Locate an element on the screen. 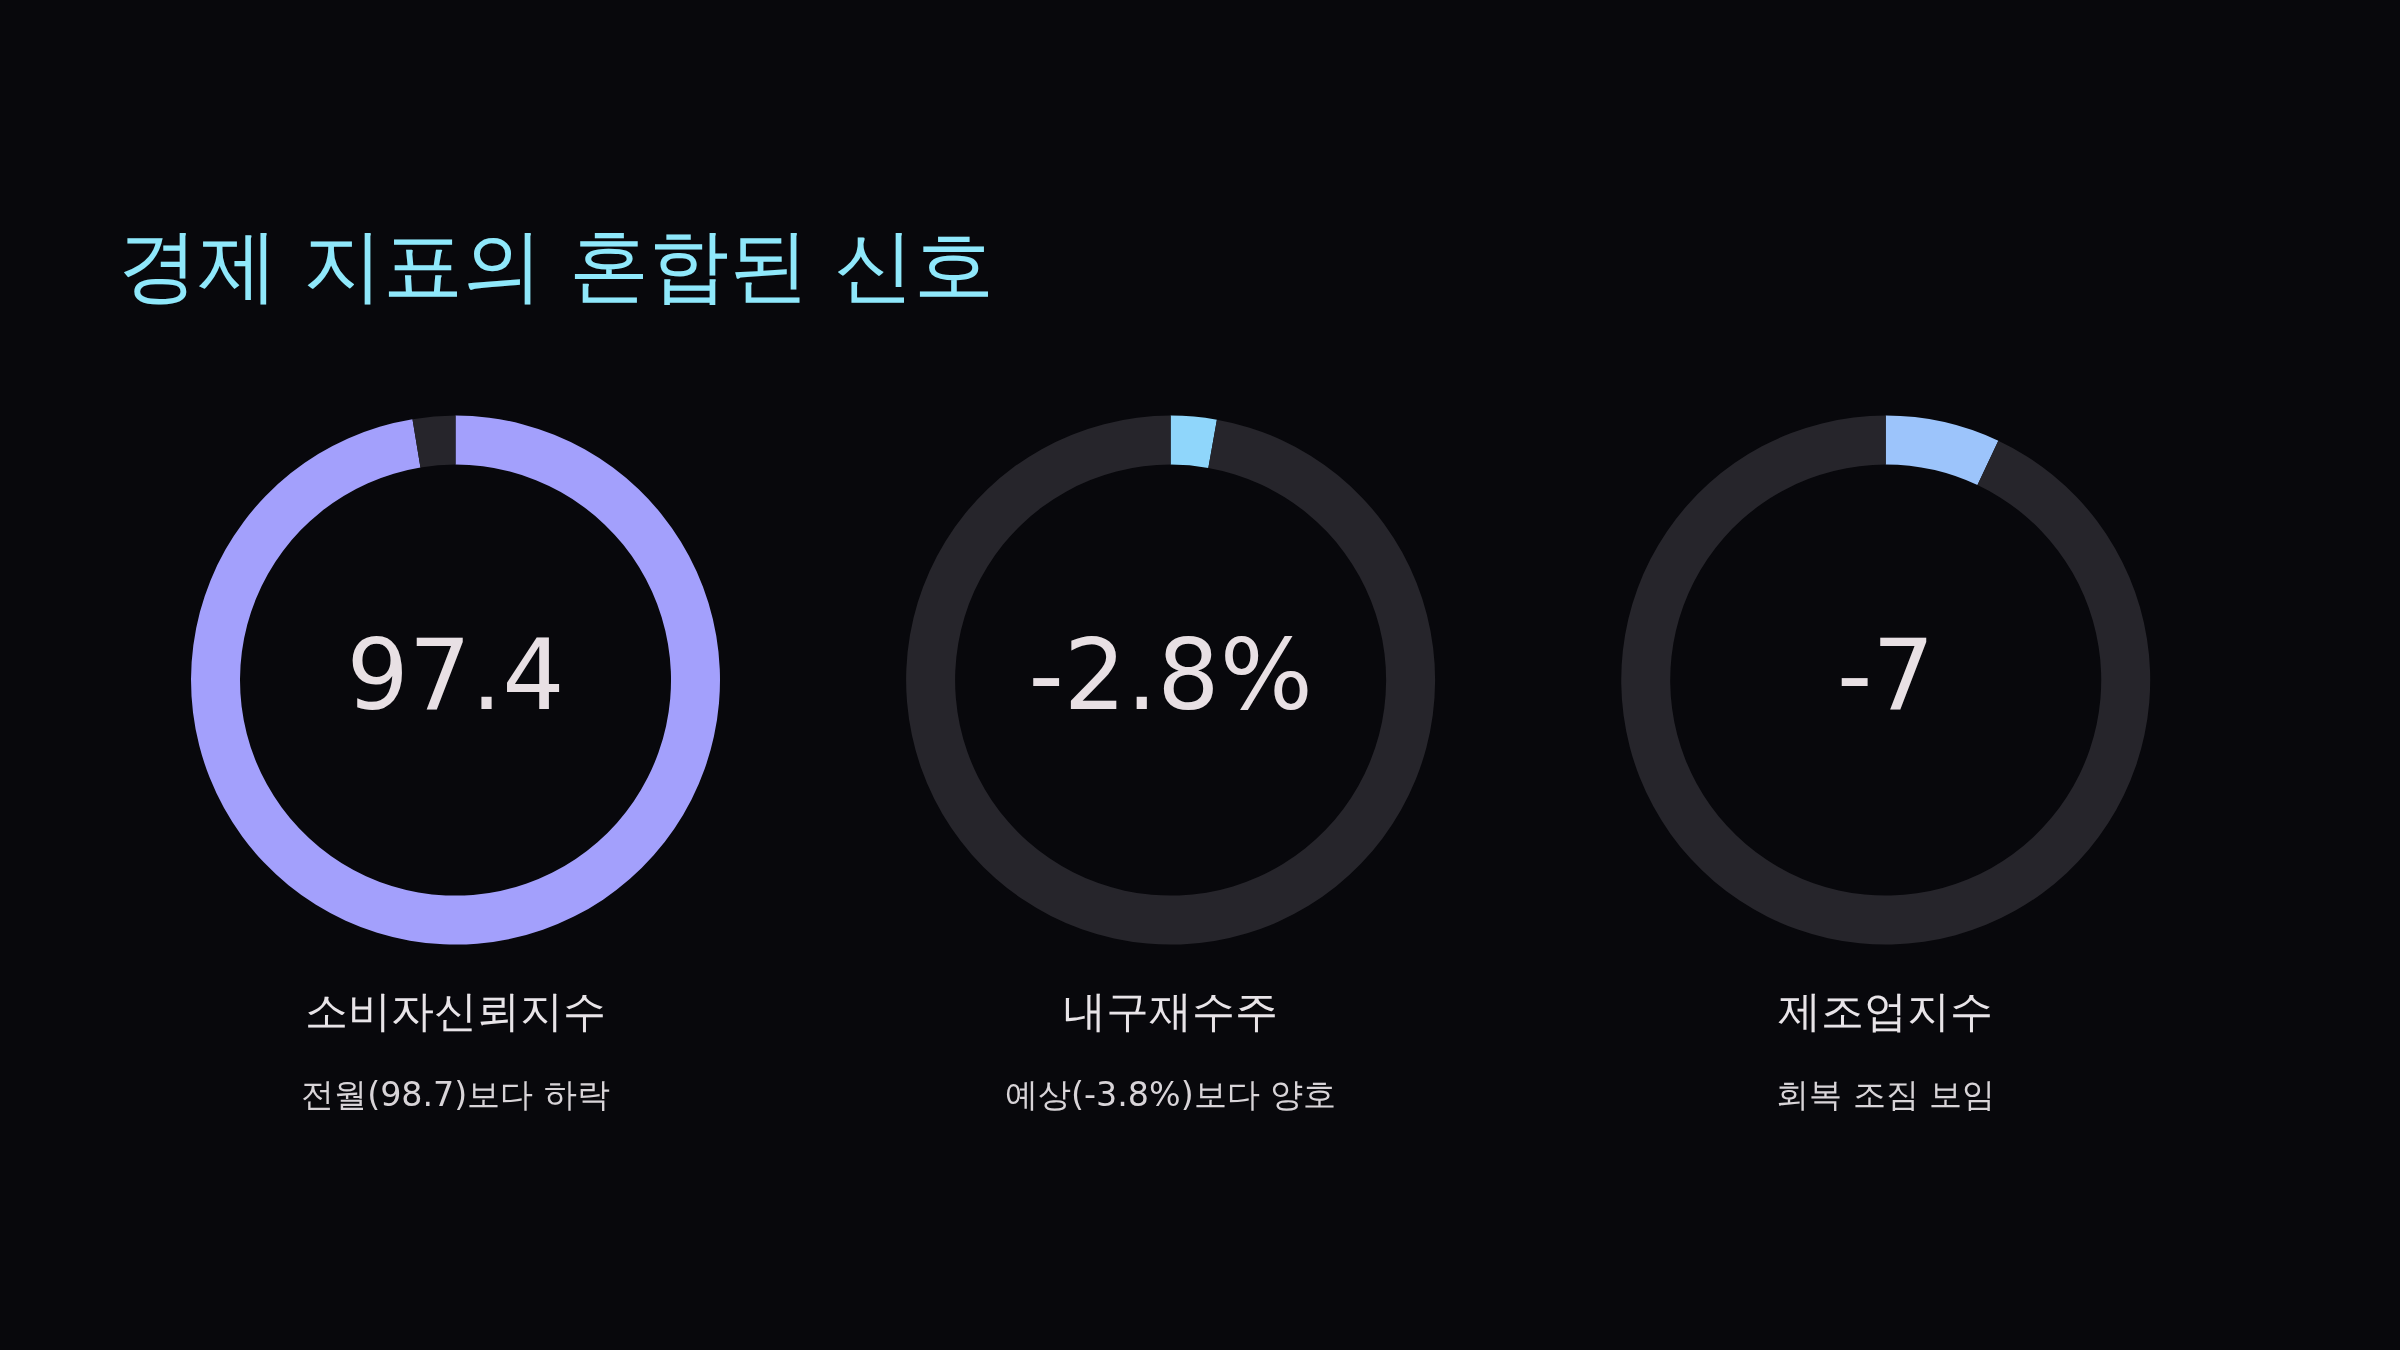  text: 97.4 is located at coordinates (455, 675).